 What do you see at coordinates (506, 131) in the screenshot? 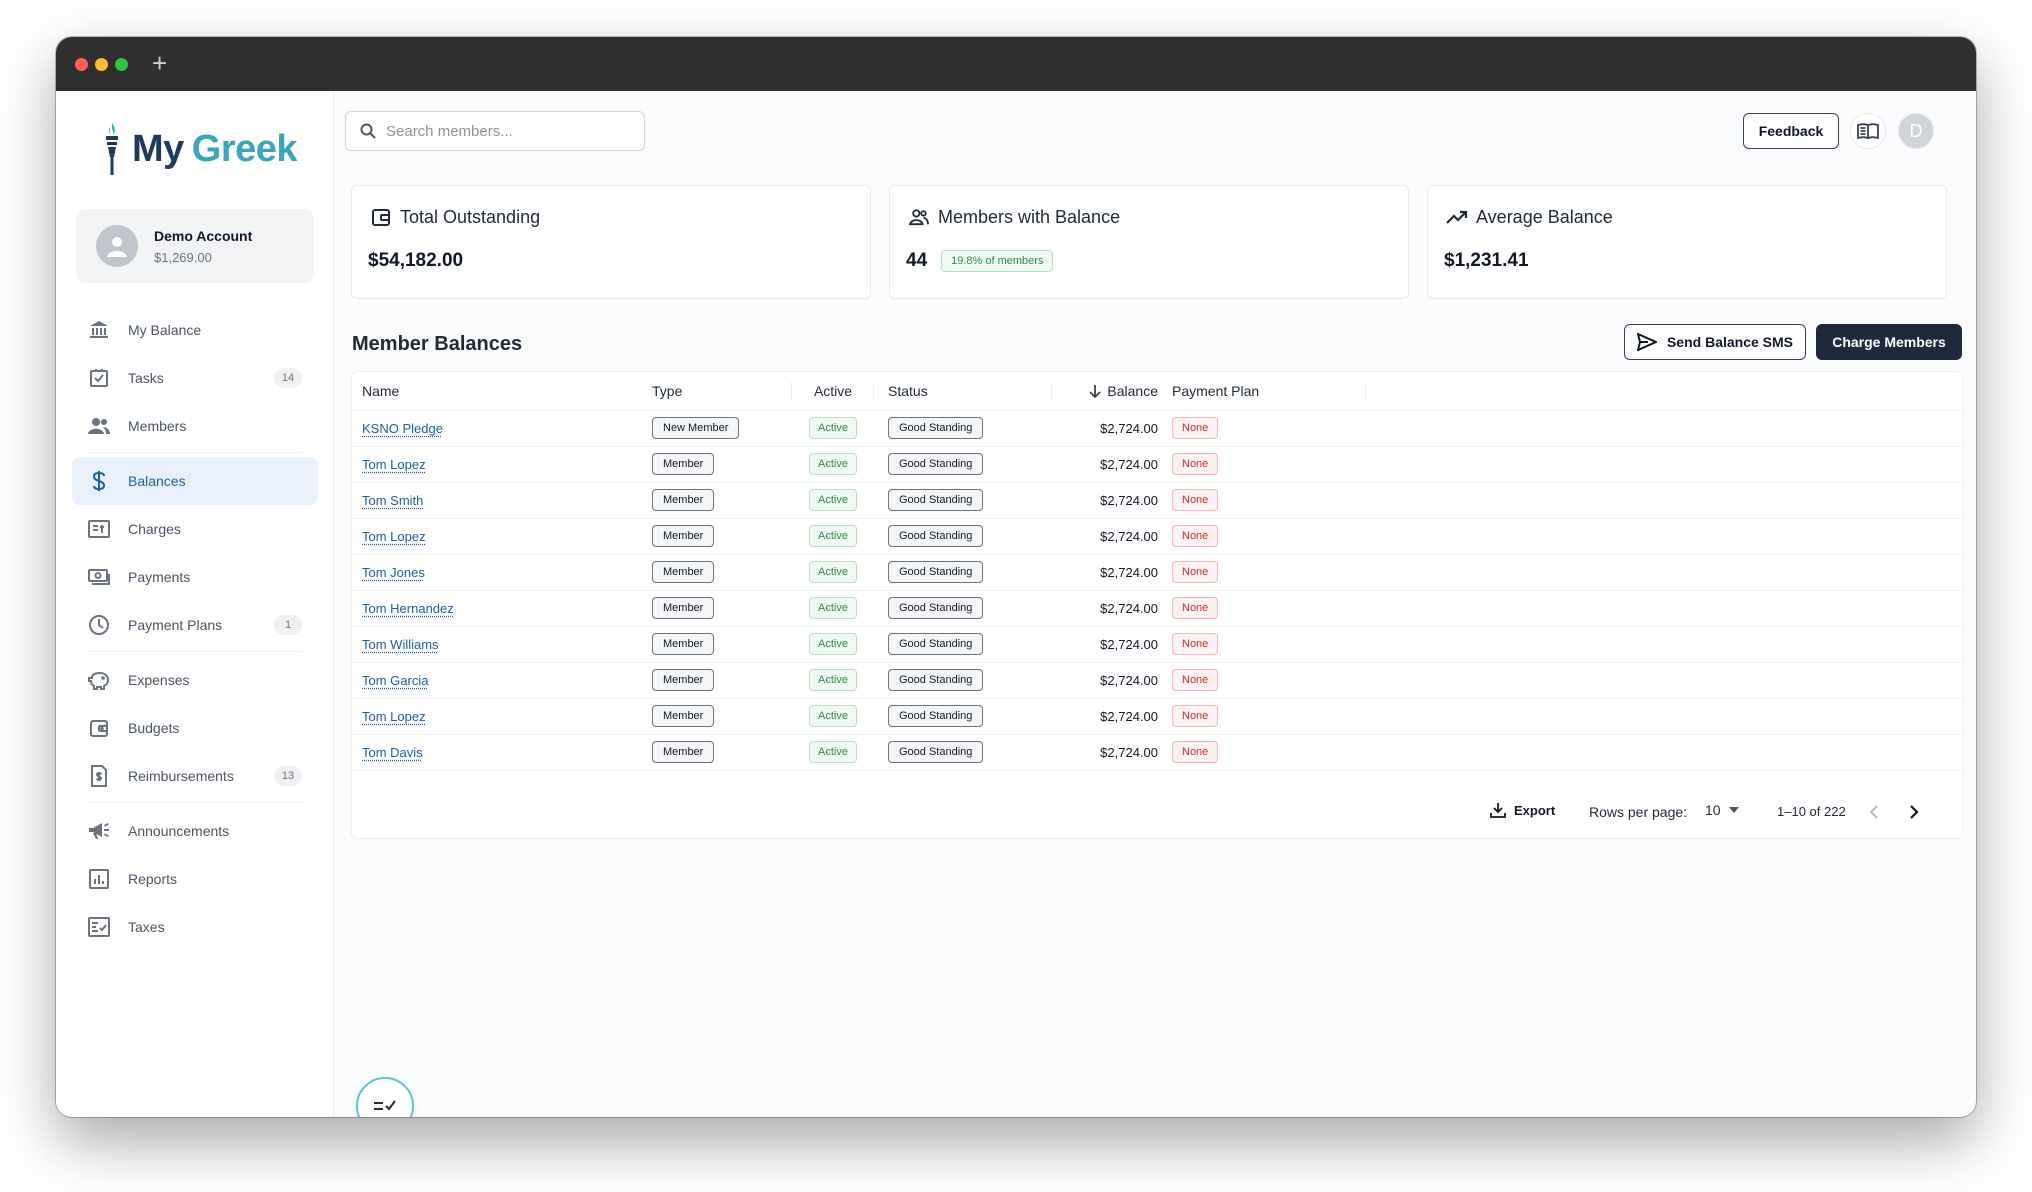
I see `search-input` at bounding box center [506, 131].